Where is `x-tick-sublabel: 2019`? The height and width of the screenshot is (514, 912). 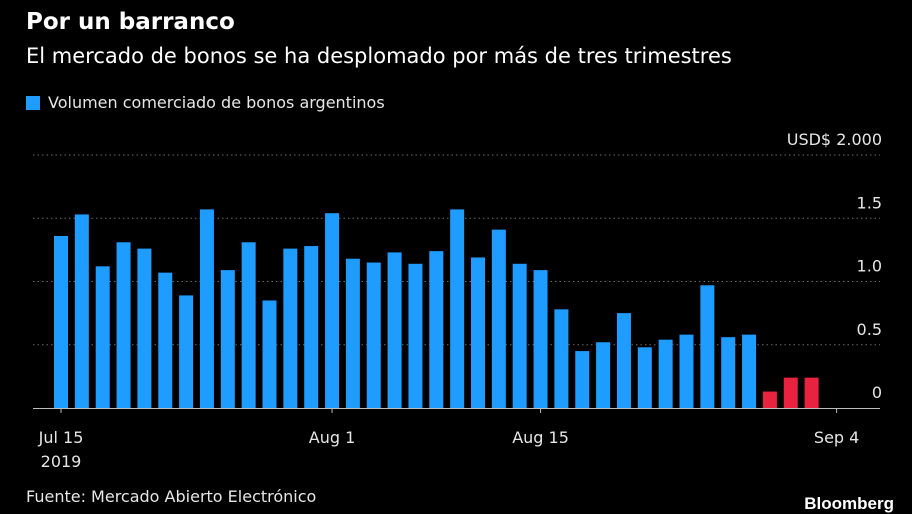 x-tick-sublabel: 2019 is located at coordinates (61, 461).